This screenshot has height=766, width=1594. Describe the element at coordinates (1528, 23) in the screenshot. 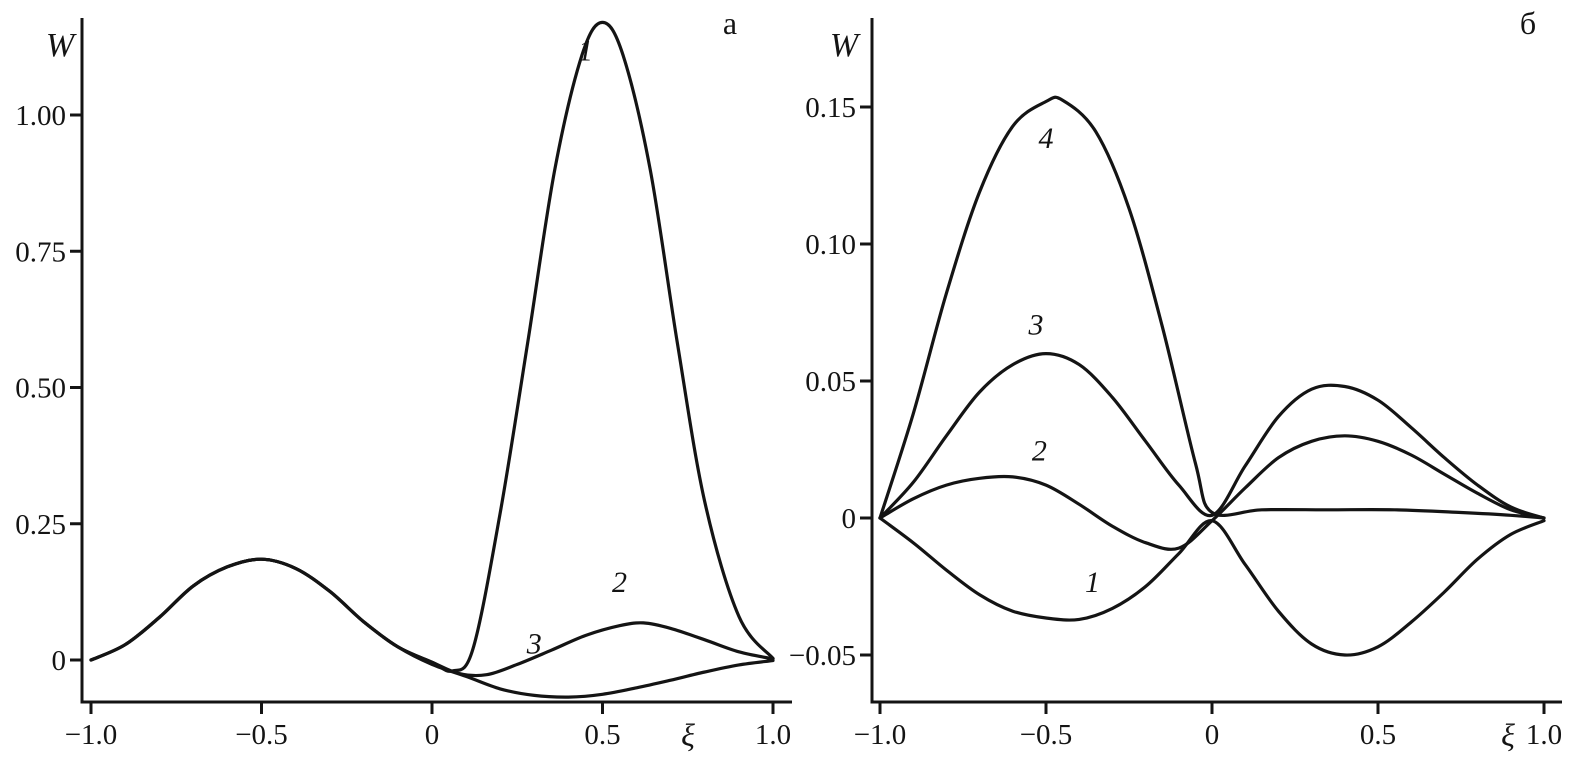

I see `panel-label: б` at that location.